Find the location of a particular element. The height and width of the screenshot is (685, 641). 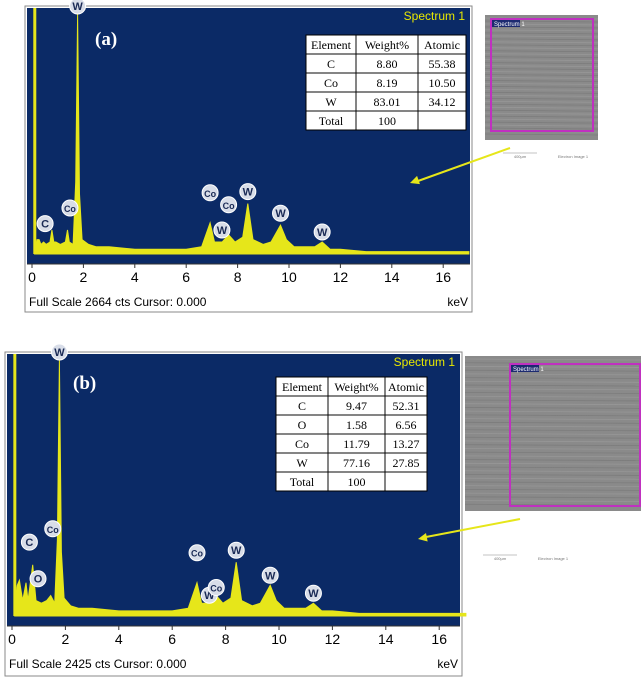

spectrum-edge is located at coordinates (15, 485).